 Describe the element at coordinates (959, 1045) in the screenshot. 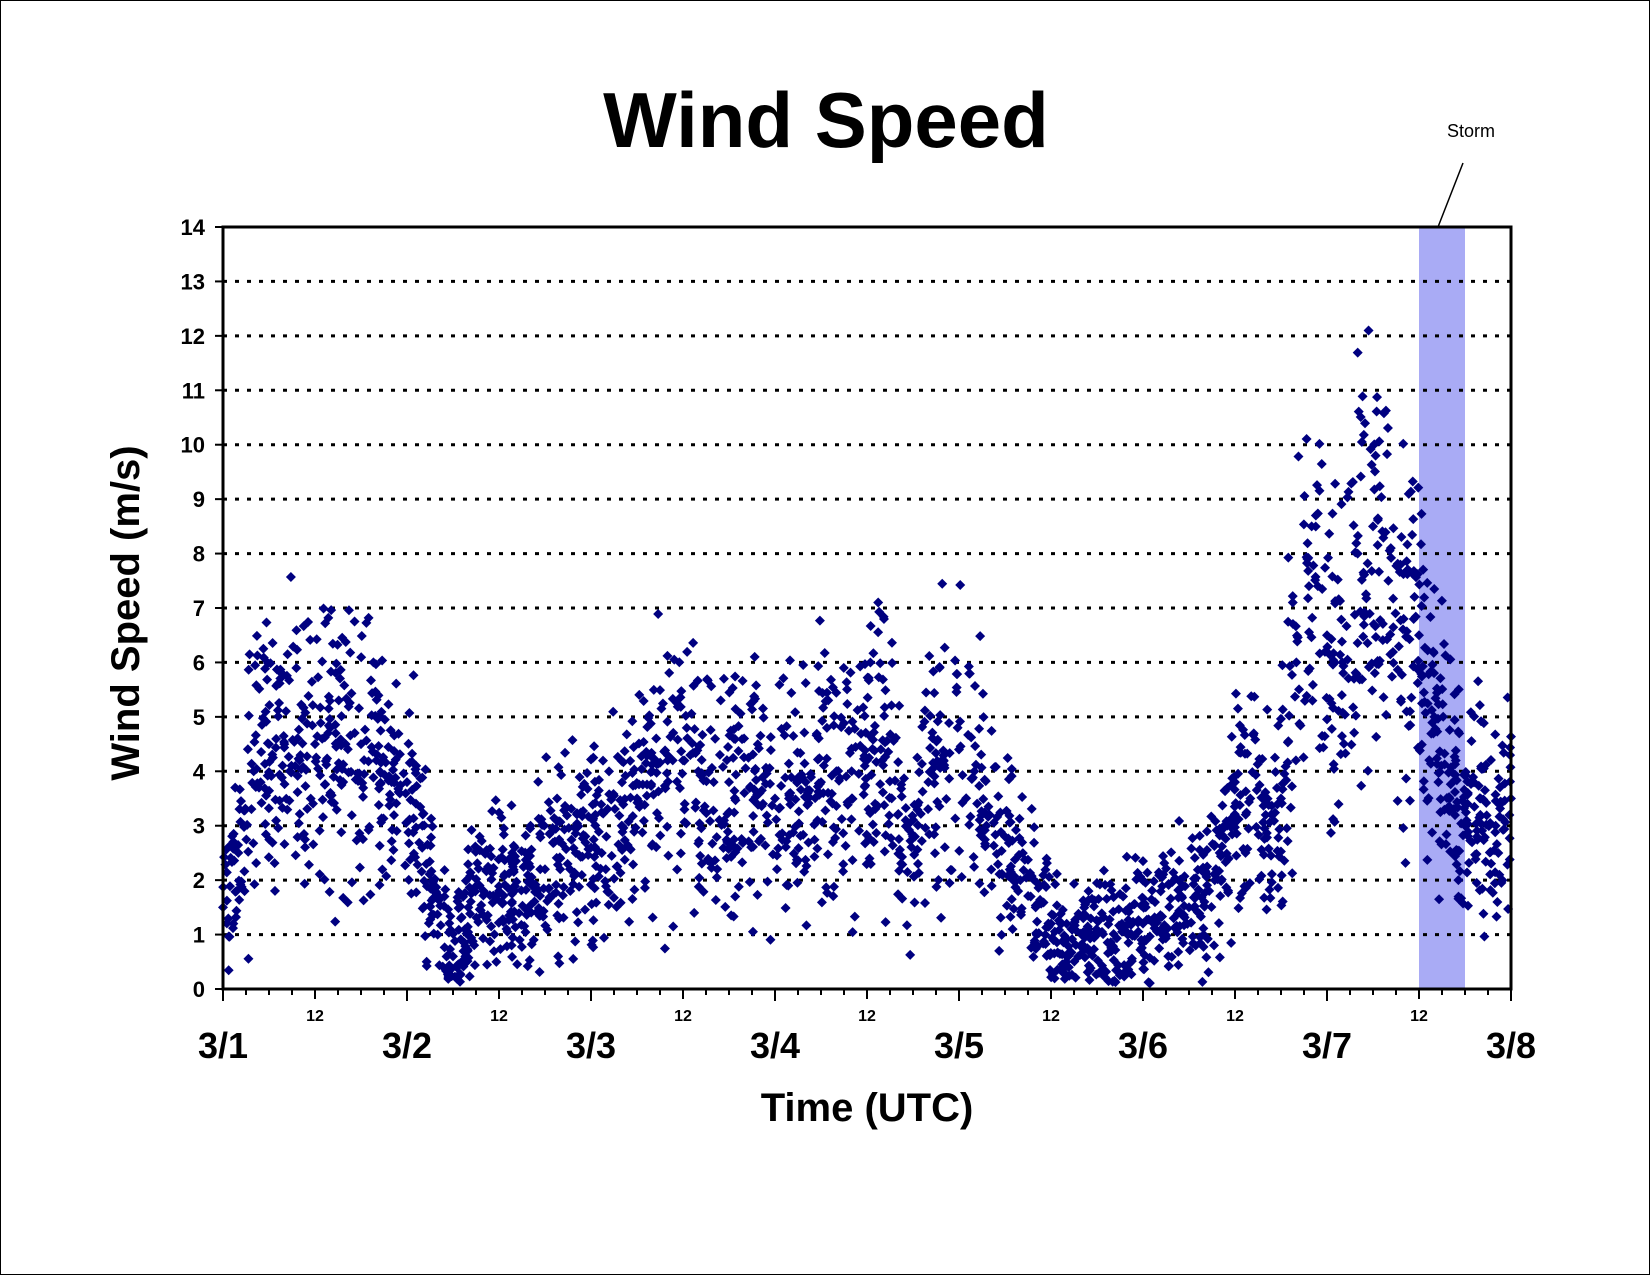

I see `x-tick-label: 3/5` at that location.